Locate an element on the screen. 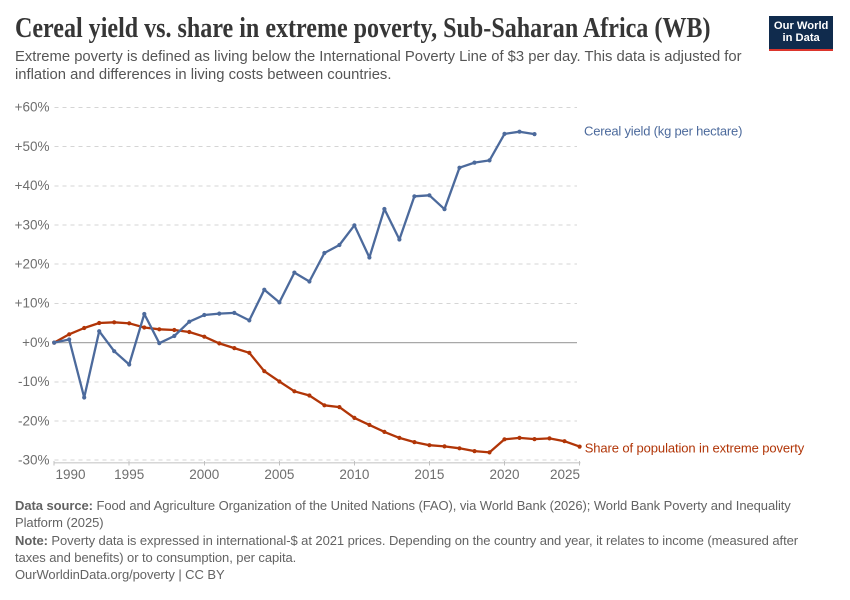  svg-text: -30% is located at coordinates (34, 460).